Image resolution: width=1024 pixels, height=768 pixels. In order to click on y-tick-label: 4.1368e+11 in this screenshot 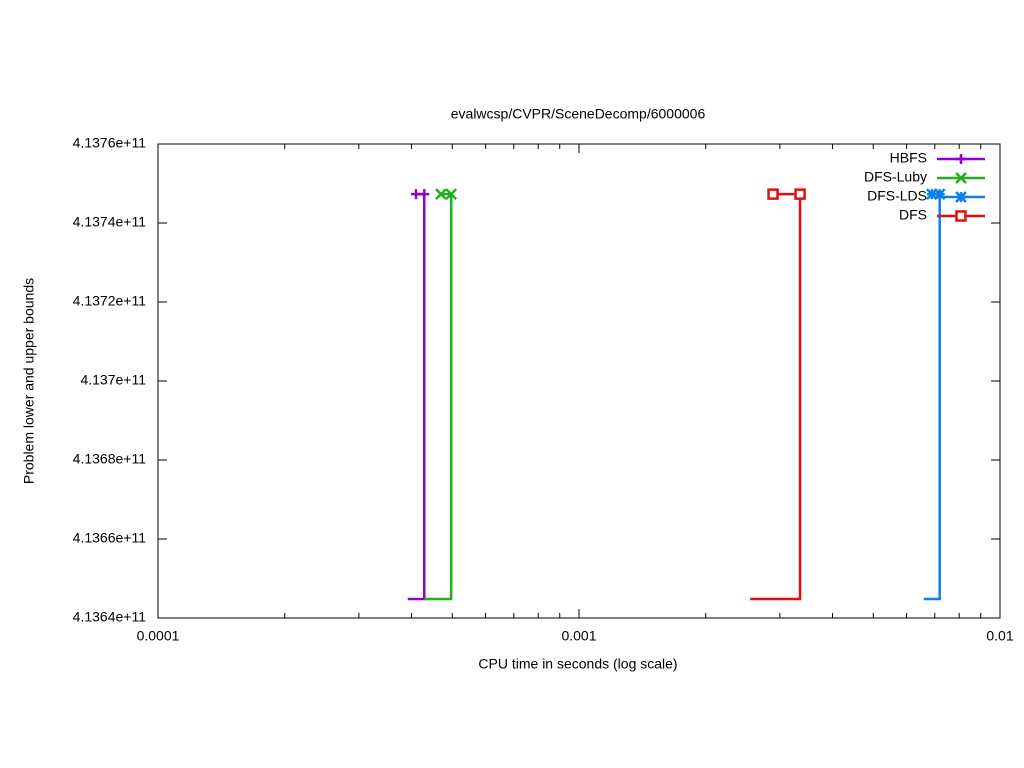, I will do `click(110, 459)`.